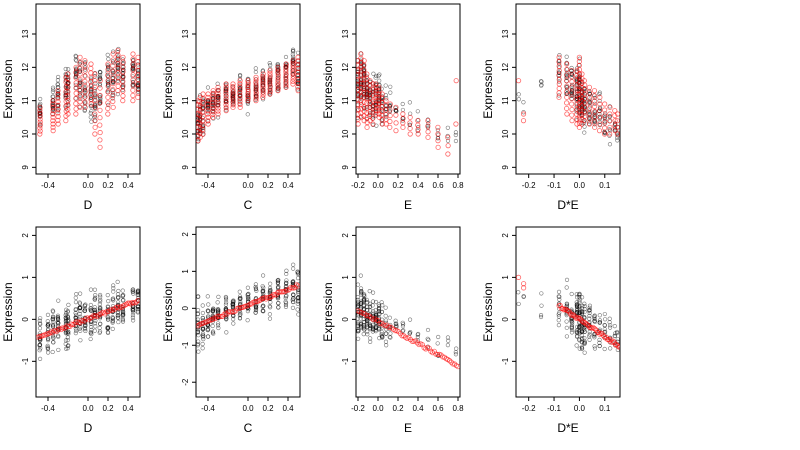 This screenshot has width=800, height=450. Describe the element at coordinates (580, 408) in the screenshot. I see `x-tick-label: 0.0` at that location.